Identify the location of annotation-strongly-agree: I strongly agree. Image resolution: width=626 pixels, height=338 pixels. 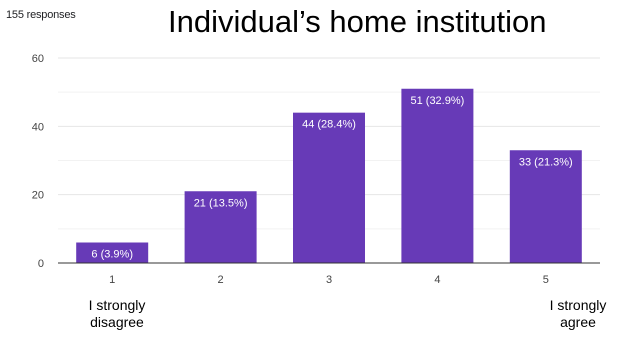
(578, 313).